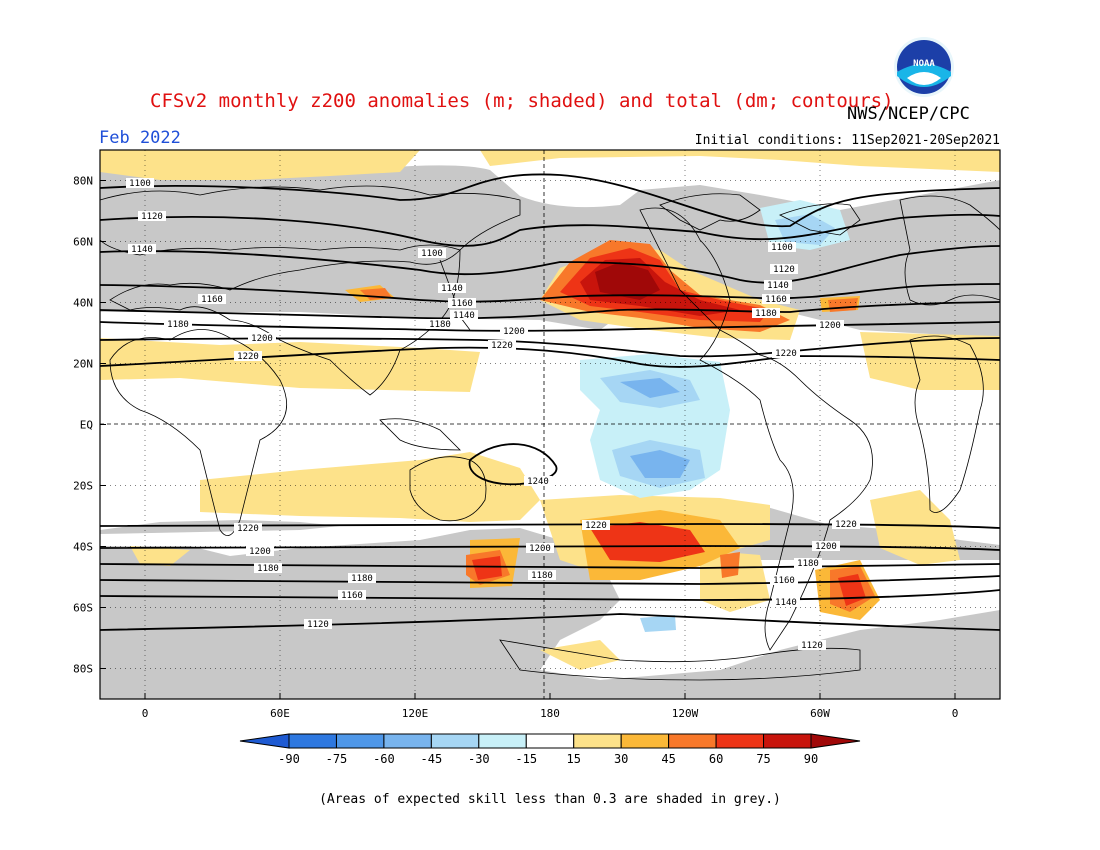 The width and height of the screenshot is (1100, 850). What do you see at coordinates (924, 64) in the screenshot?
I see `noaa-logo-text: NOAA` at bounding box center [924, 64].